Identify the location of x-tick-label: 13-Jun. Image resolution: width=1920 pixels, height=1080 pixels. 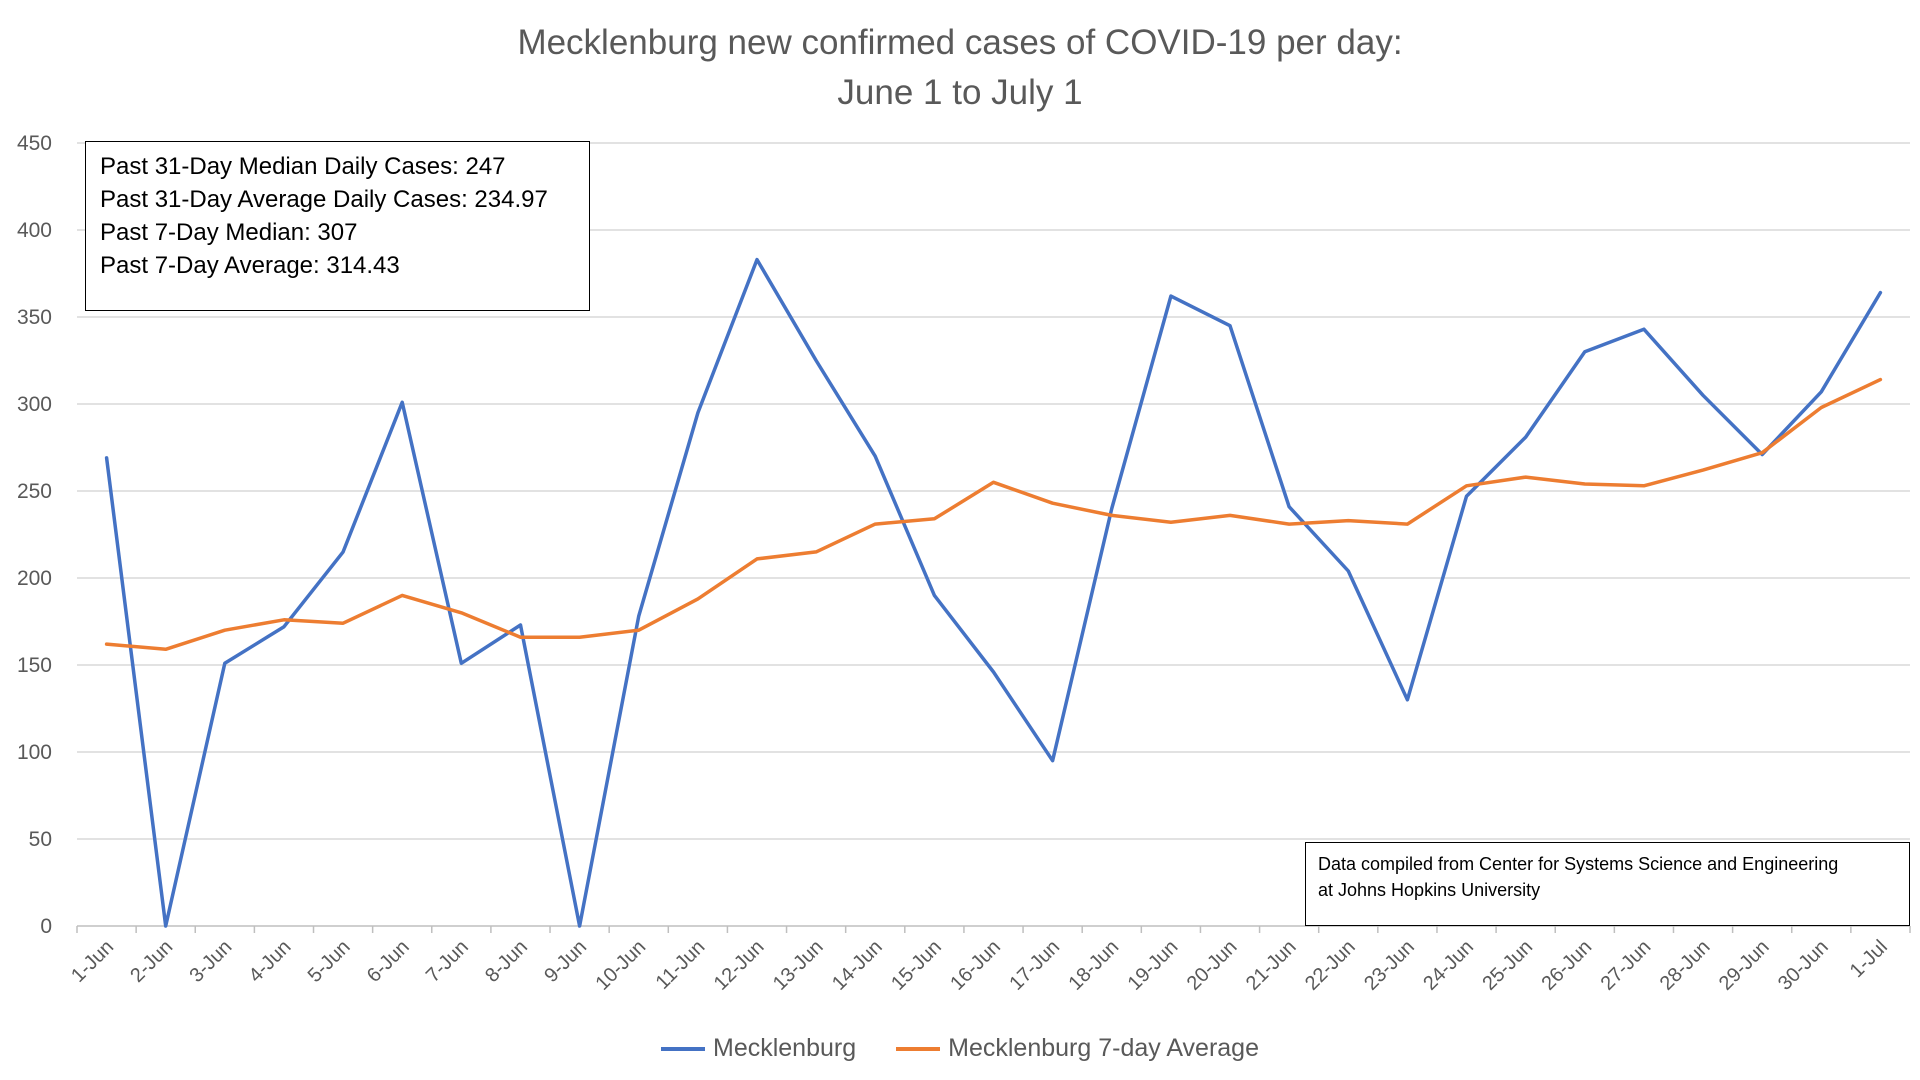
(798, 965).